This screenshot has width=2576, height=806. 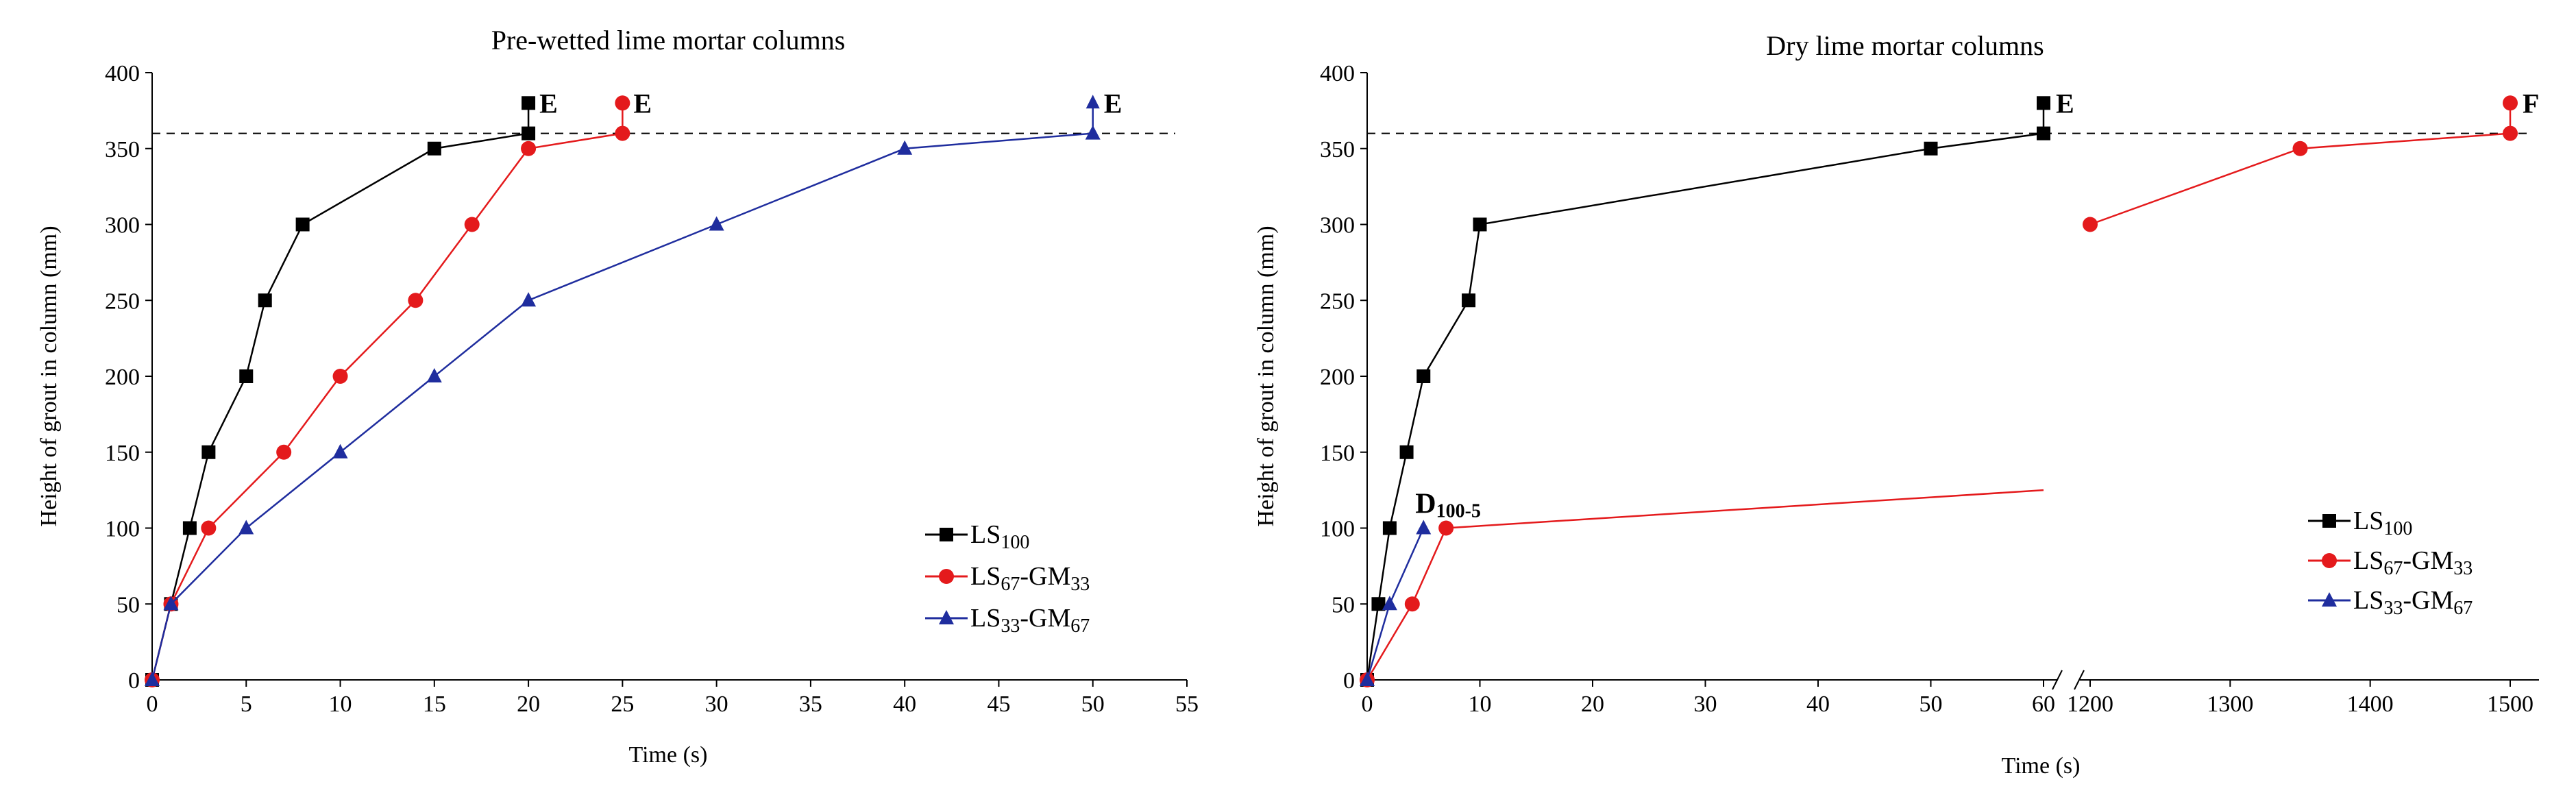 What do you see at coordinates (2044, 705) in the screenshot?
I see `x-tick-label-60: 60` at bounding box center [2044, 705].